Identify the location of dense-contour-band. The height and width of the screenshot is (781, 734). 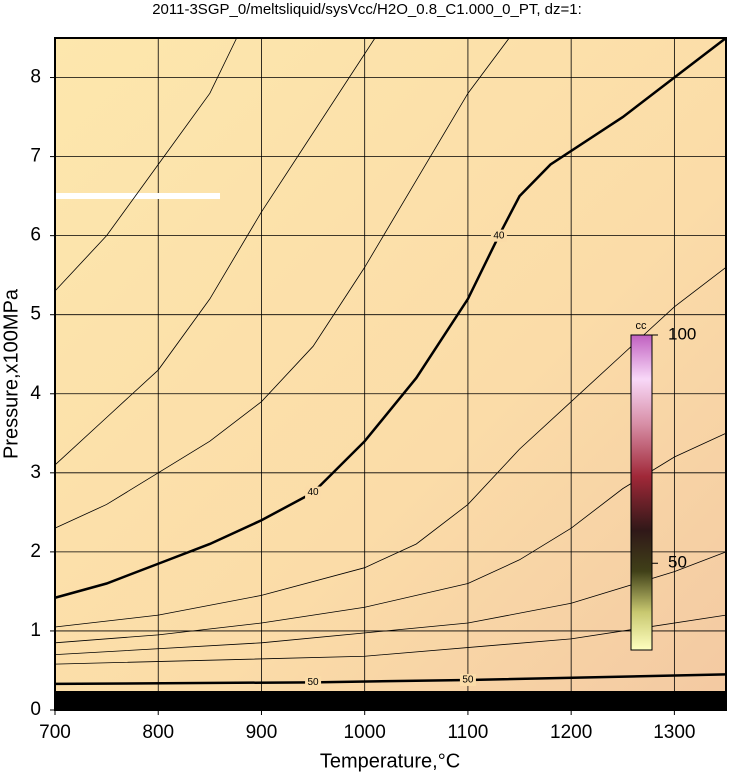
(390, 700).